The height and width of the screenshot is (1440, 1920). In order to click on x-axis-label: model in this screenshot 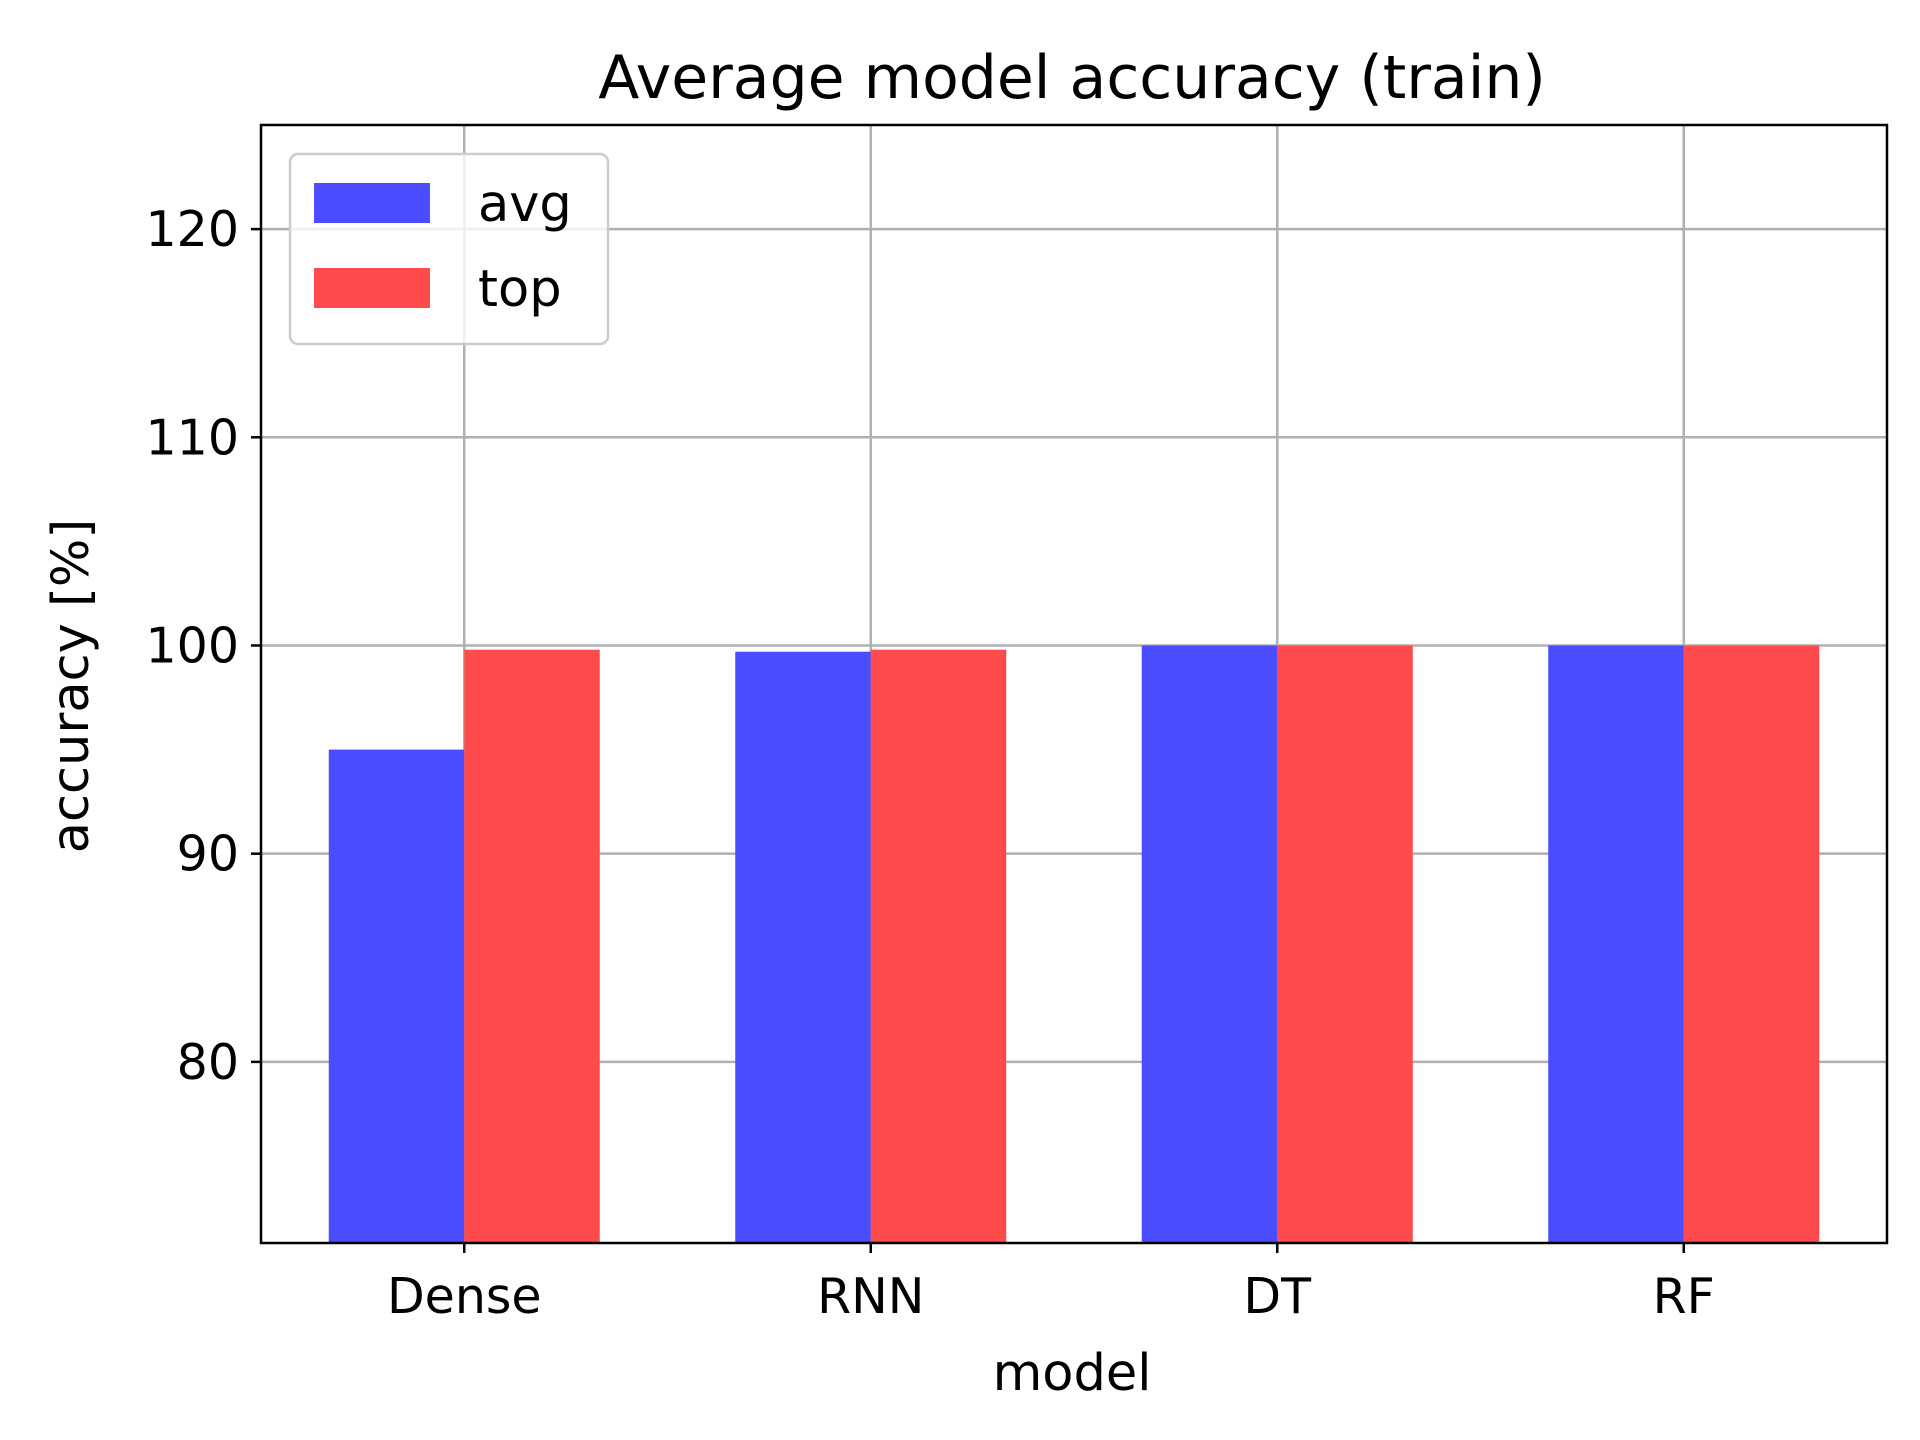, I will do `click(1072, 1373)`.